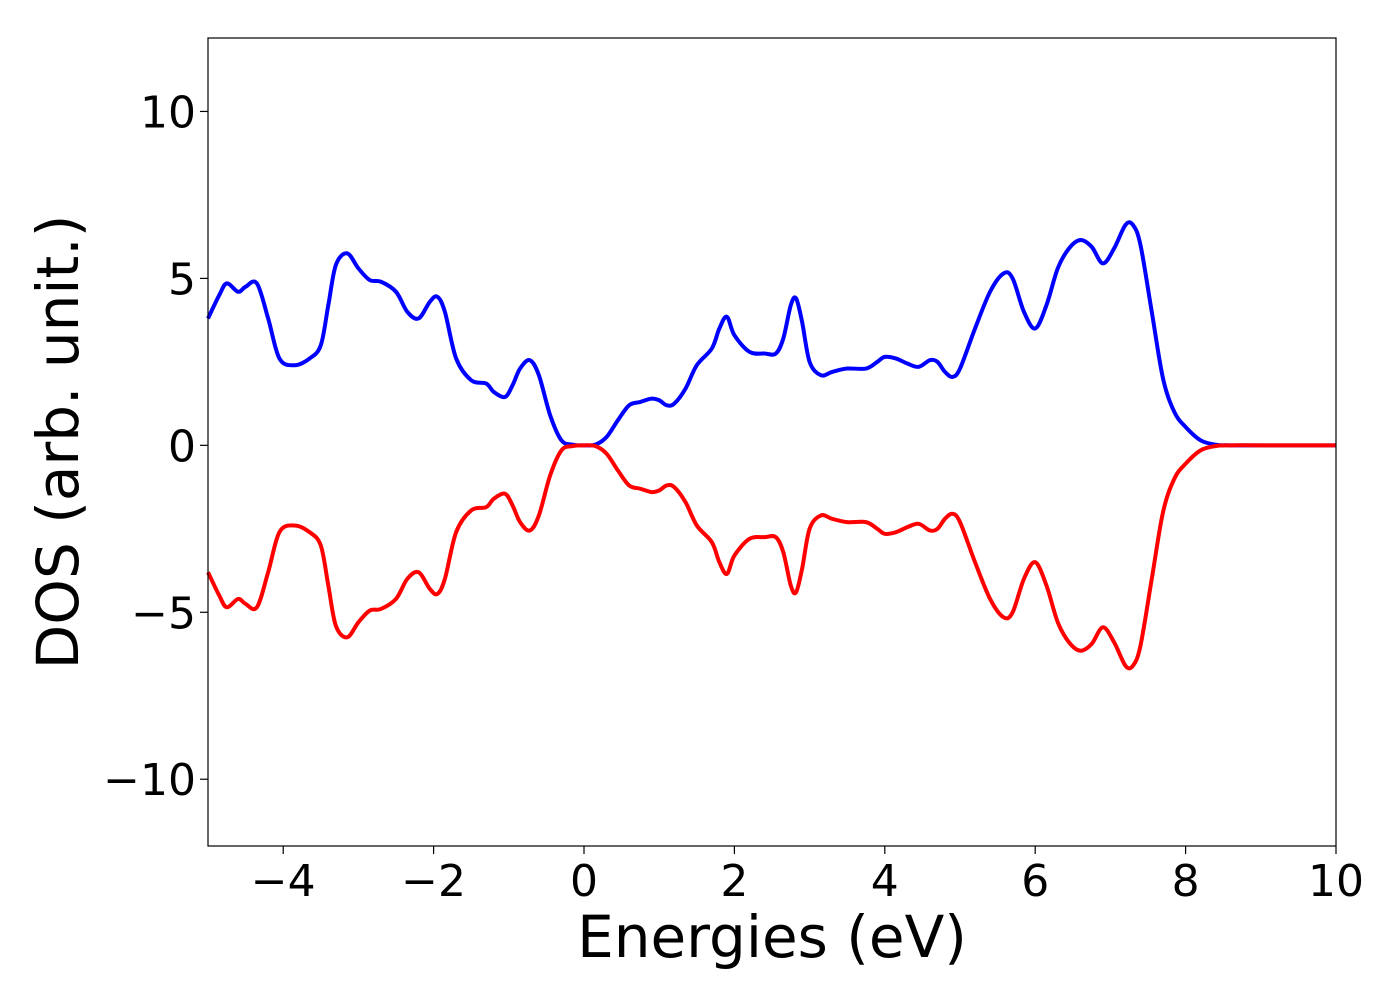 This screenshot has width=1400, height=1000. Describe the element at coordinates (155, 446) in the screenshot. I see `y-axis-ticks: −10 −5 0 5 10` at that location.